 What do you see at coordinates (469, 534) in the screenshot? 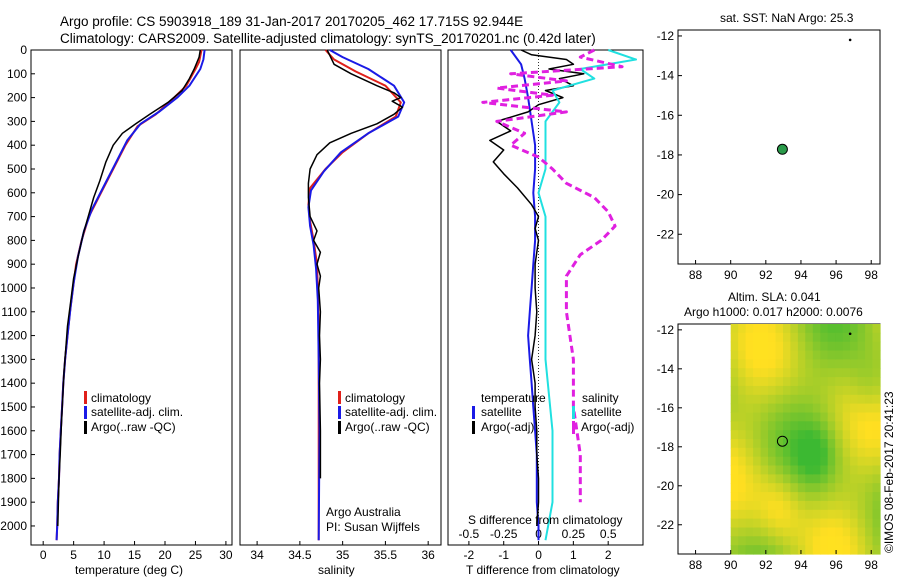
I see `s-diff-tick-label: -0.5` at bounding box center [469, 534].